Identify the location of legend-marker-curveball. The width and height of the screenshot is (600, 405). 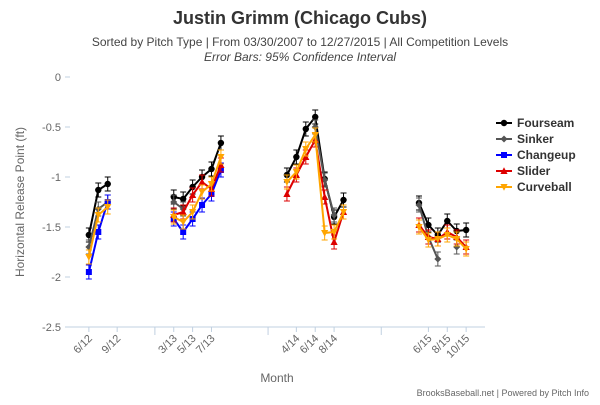
(504, 187).